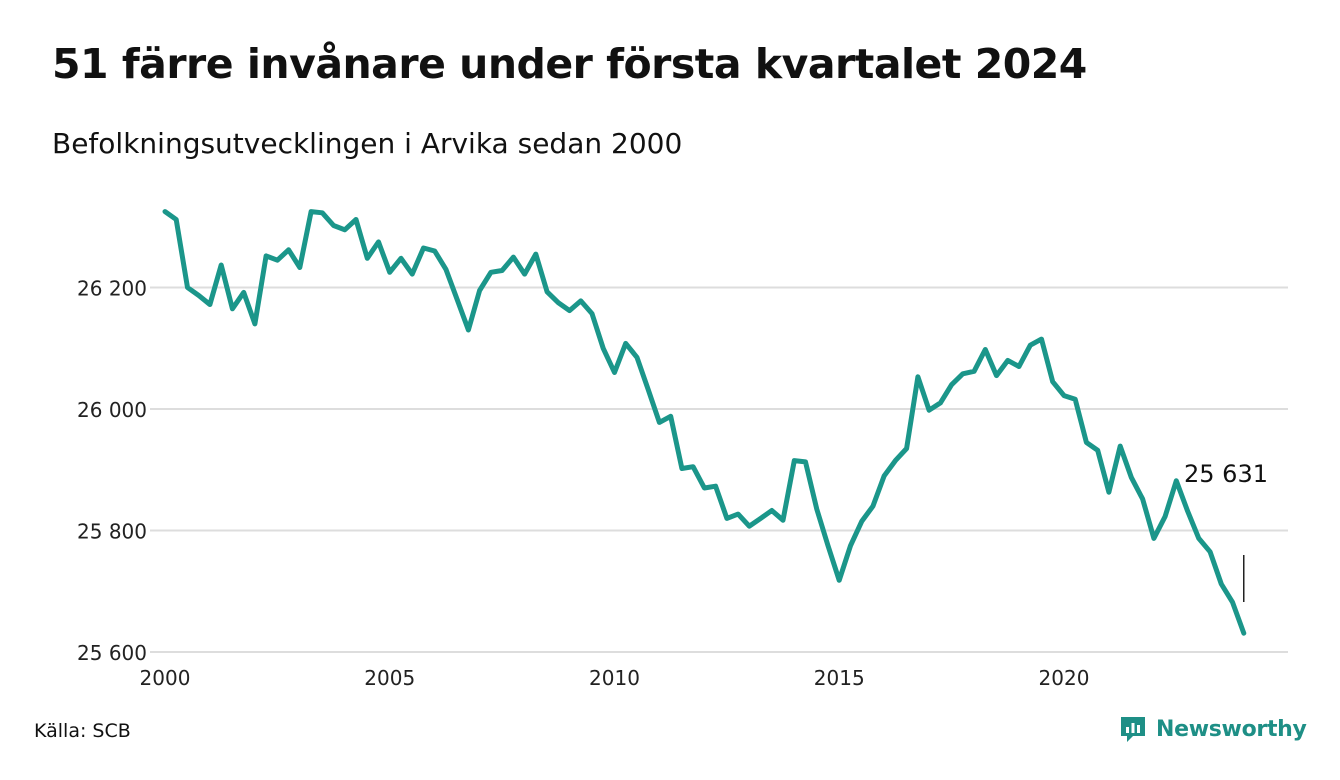  What do you see at coordinates (1231, 729) in the screenshot?
I see `brand-name: Newsworthy` at bounding box center [1231, 729].